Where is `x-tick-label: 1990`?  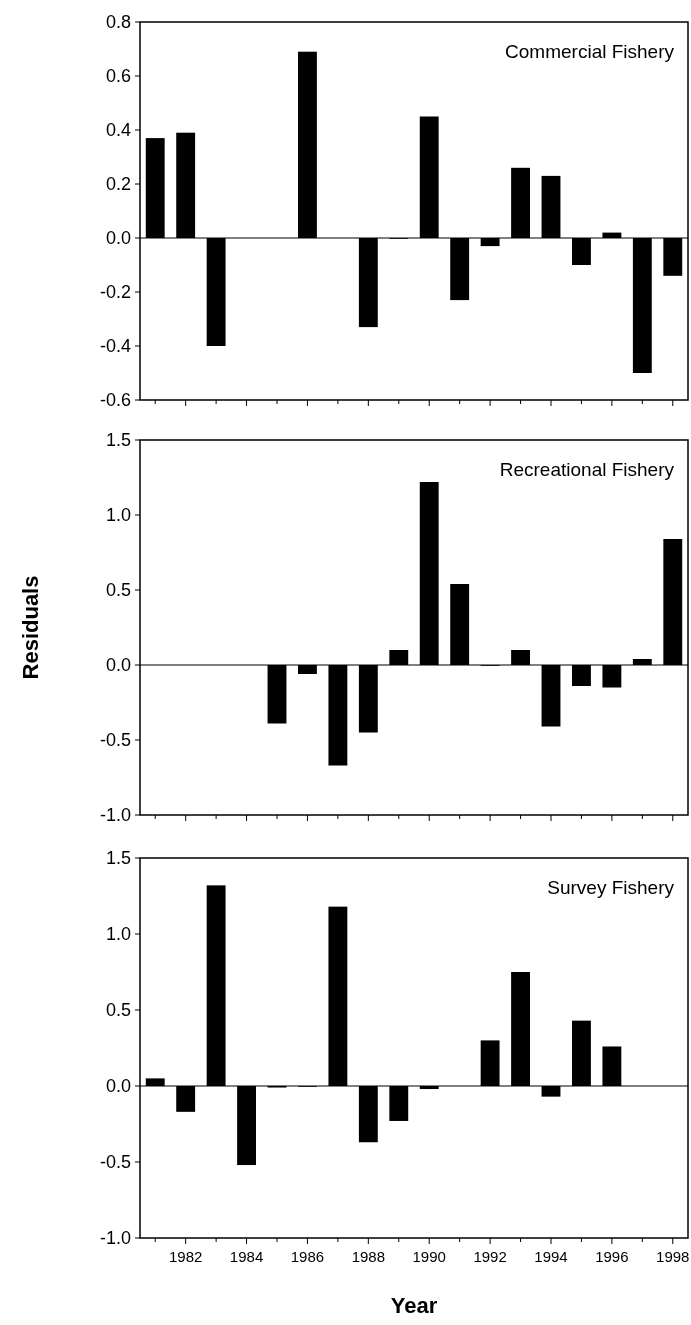
x-tick-label: 1990 is located at coordinates (429, 1256).